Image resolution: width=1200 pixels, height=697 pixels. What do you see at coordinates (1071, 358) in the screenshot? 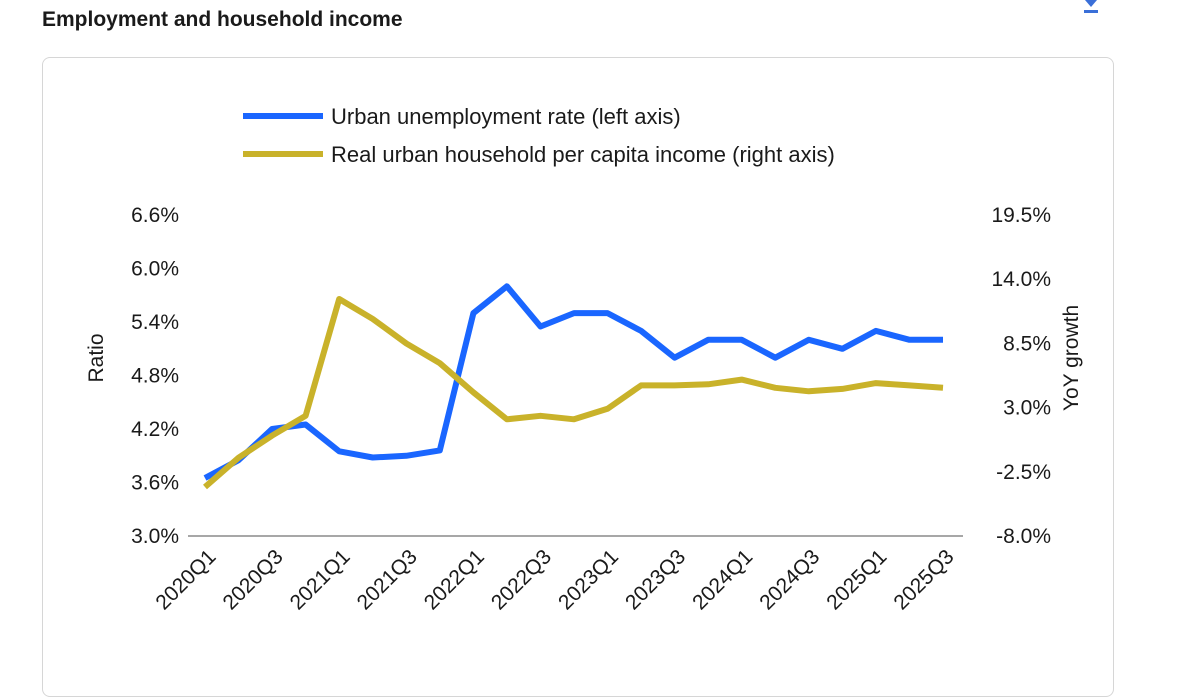
I see `y-axis-title-right: YoY growth` at bounding box center [1071, 358].